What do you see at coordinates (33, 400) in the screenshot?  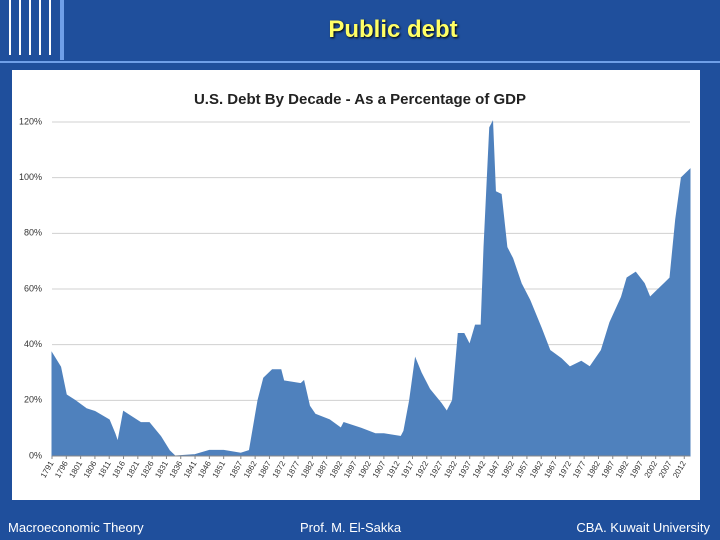 I see `y-tick-label: 20%` at bounding box center [33, 400].